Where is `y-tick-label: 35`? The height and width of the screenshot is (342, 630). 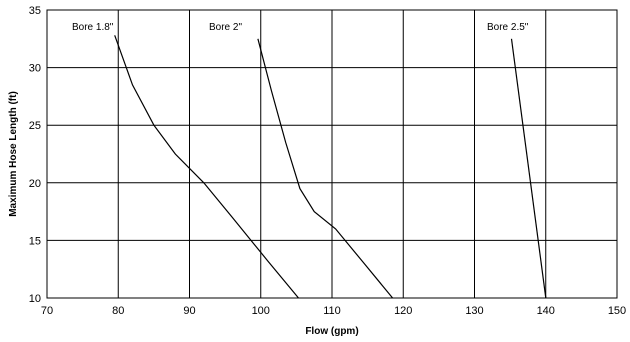 y-tick-label: 35 is located at coordinates (35, 11).